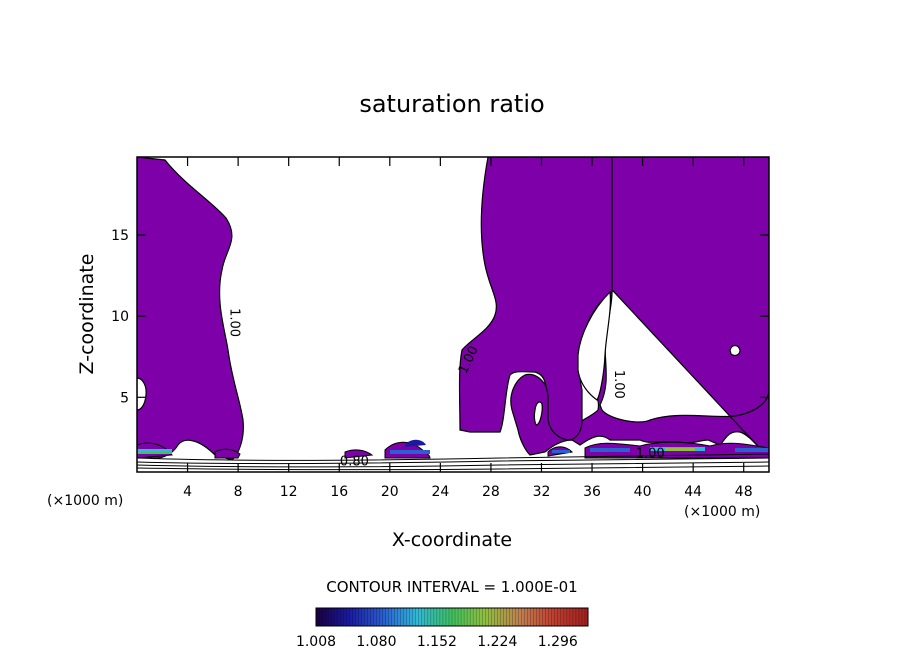 The width and height of the screenshot is (904, 654). I want to click on x-unit-right: (×1000 m), so click(722, 512).